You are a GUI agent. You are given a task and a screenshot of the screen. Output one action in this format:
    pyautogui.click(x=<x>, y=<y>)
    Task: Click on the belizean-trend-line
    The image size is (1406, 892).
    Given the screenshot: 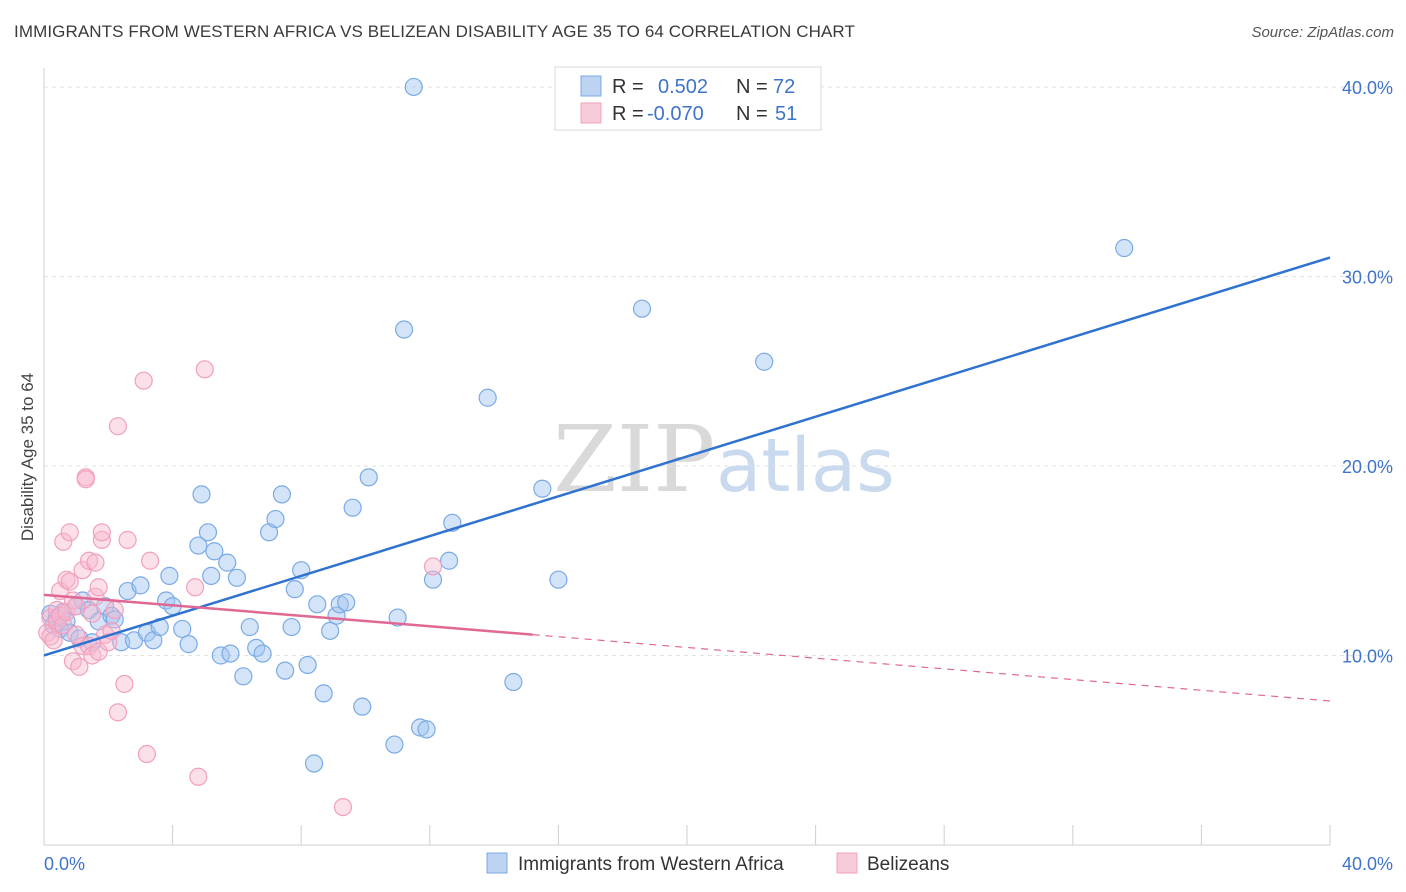 What is the action you would take?
    pyautogui.click(x=288, y=614)
    